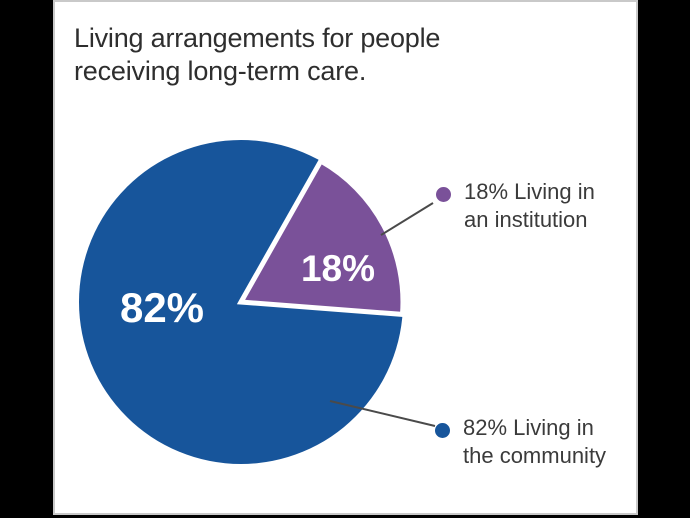 This screenshot has width=690, height=518. What do you see at coordinates (443, 194) in the screenshot?
I see `legend-dot-institution` at bounding box center [443, 194].